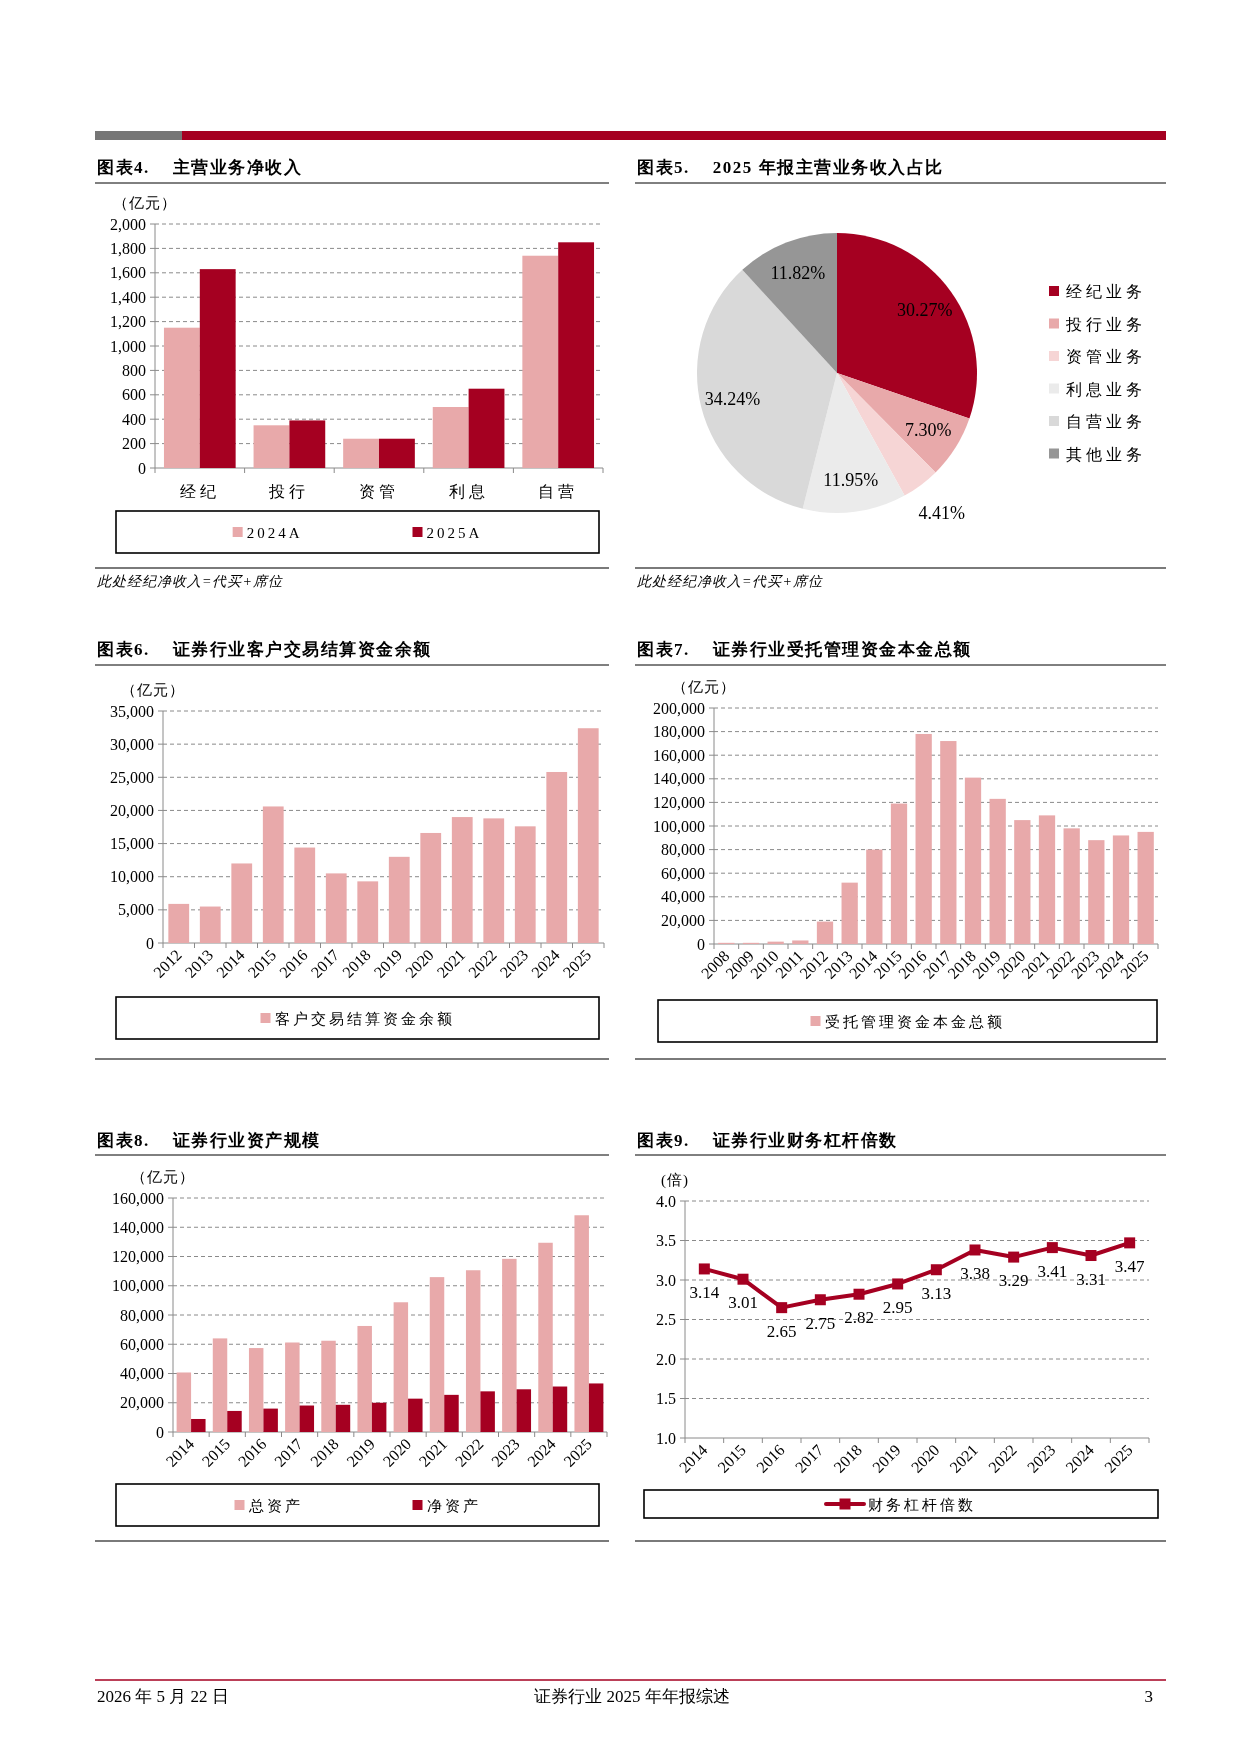 The width and height of the screenshot is (1240, 1754). Describe the element at coordinates (704, 687) in the screenshot. I see `y-axis-title: （亿元）` at that location.